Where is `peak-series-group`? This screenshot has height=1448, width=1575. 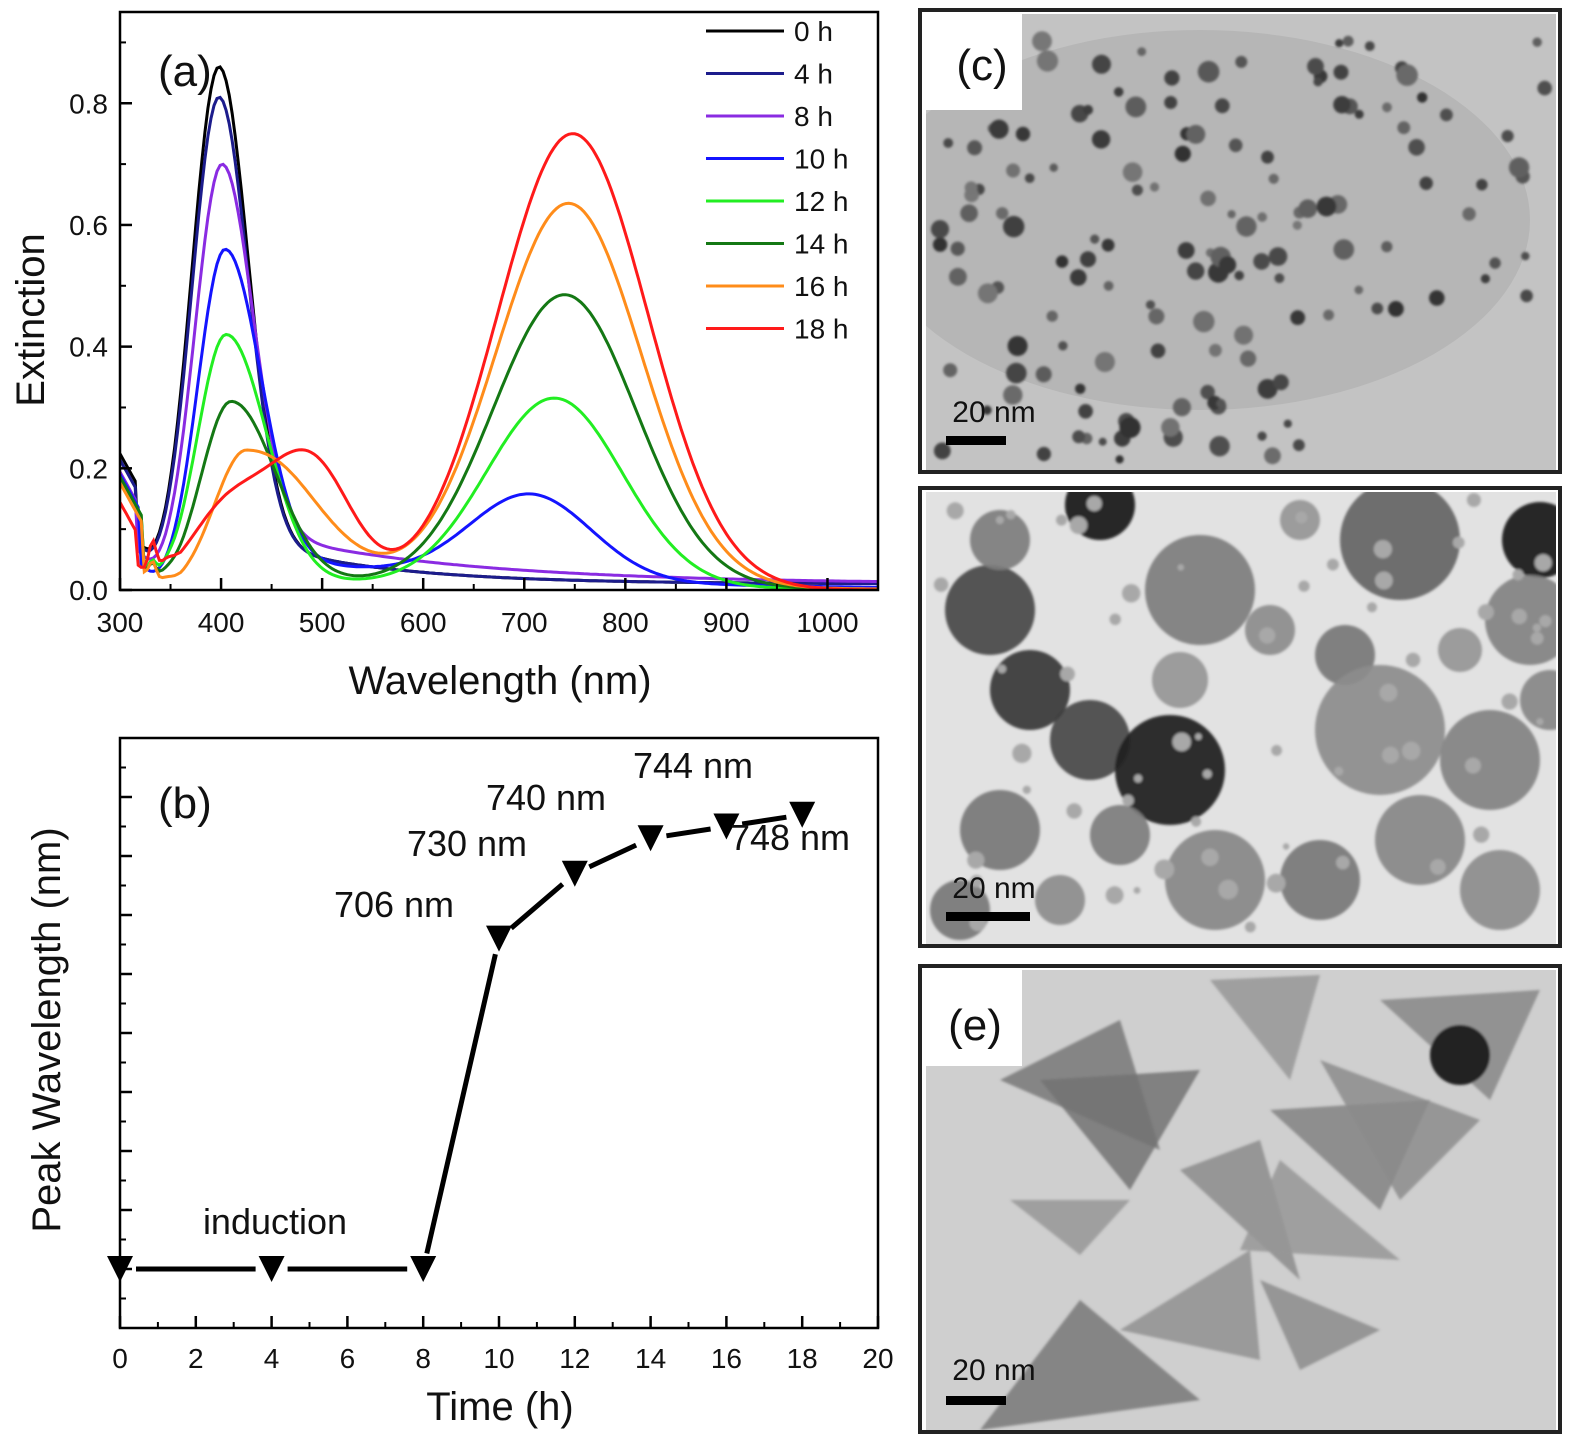 peak-series-group is located at coordinates (461, 1041).